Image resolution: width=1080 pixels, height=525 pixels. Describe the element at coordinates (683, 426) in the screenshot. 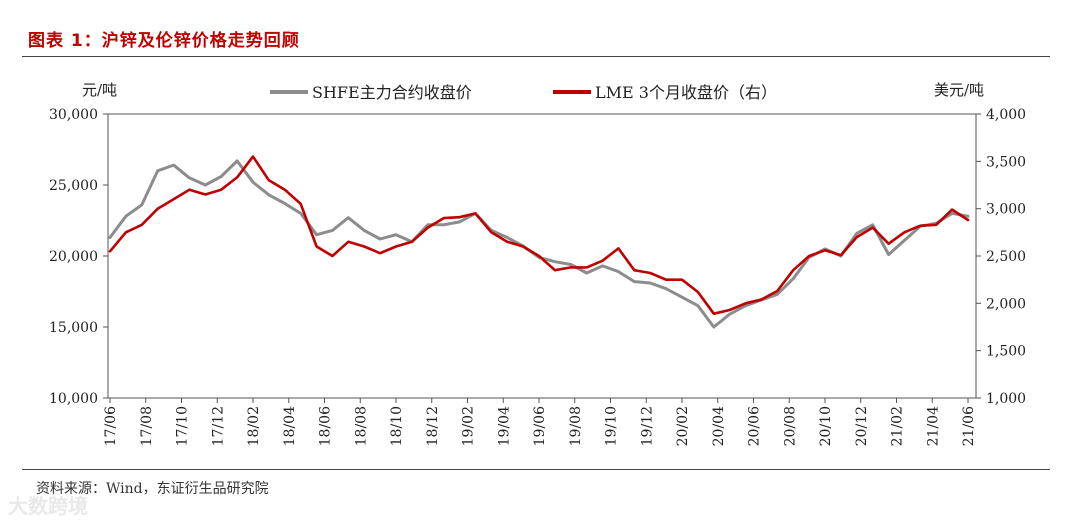

I see `x-tick-label: 20/02` at that location.